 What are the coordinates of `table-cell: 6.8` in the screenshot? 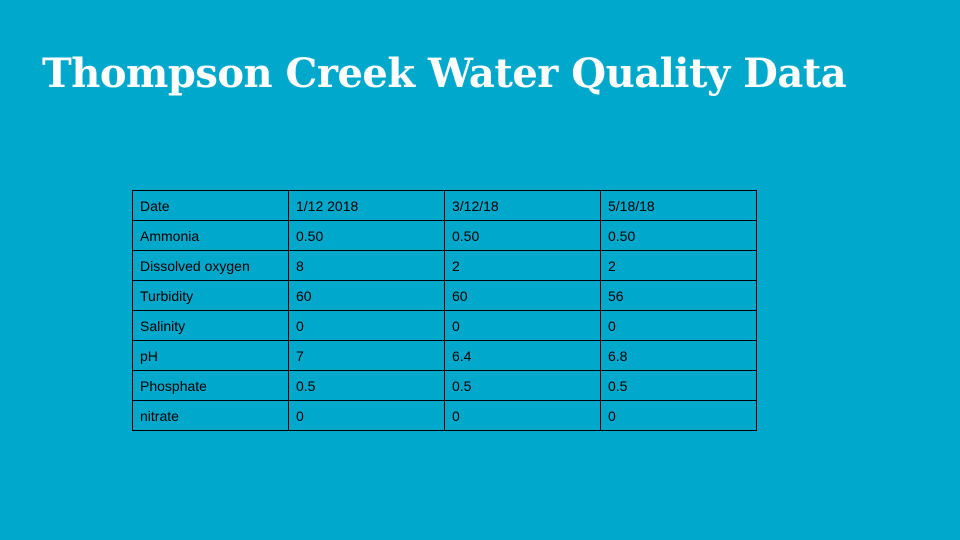 It's located at (678, 355).